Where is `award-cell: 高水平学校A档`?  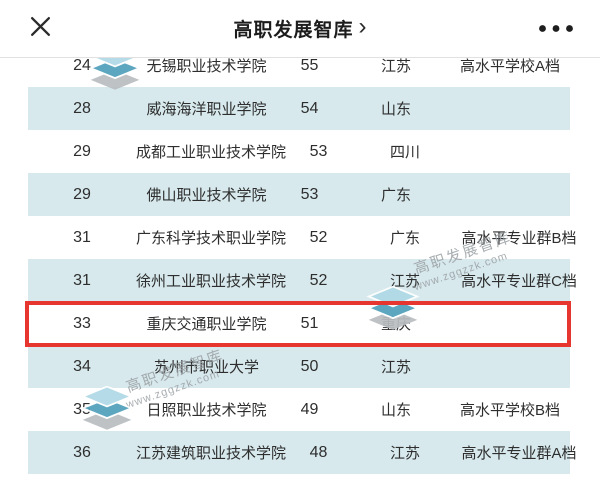
award-cell: 高水平学校A档 is located at coordinates (509, 66).